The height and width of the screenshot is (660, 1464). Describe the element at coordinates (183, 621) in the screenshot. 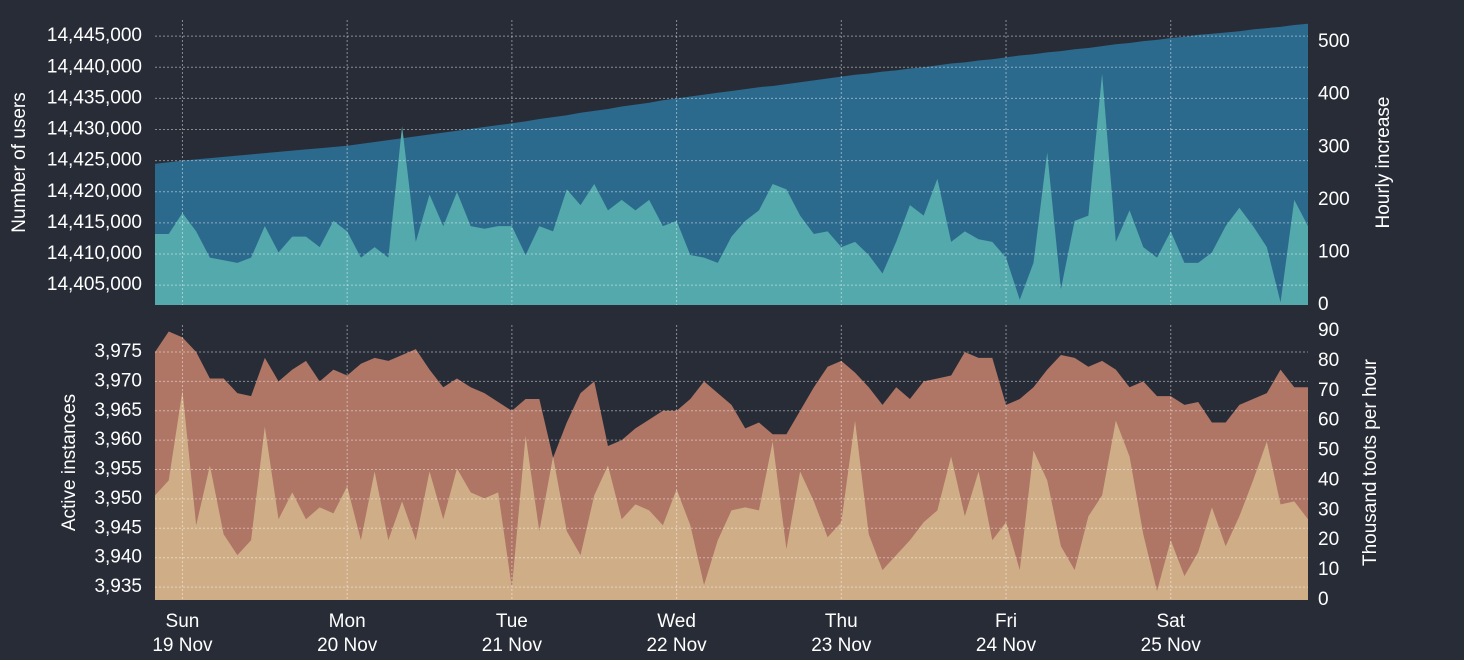

I see `x-tick-label: Sun` at that location.